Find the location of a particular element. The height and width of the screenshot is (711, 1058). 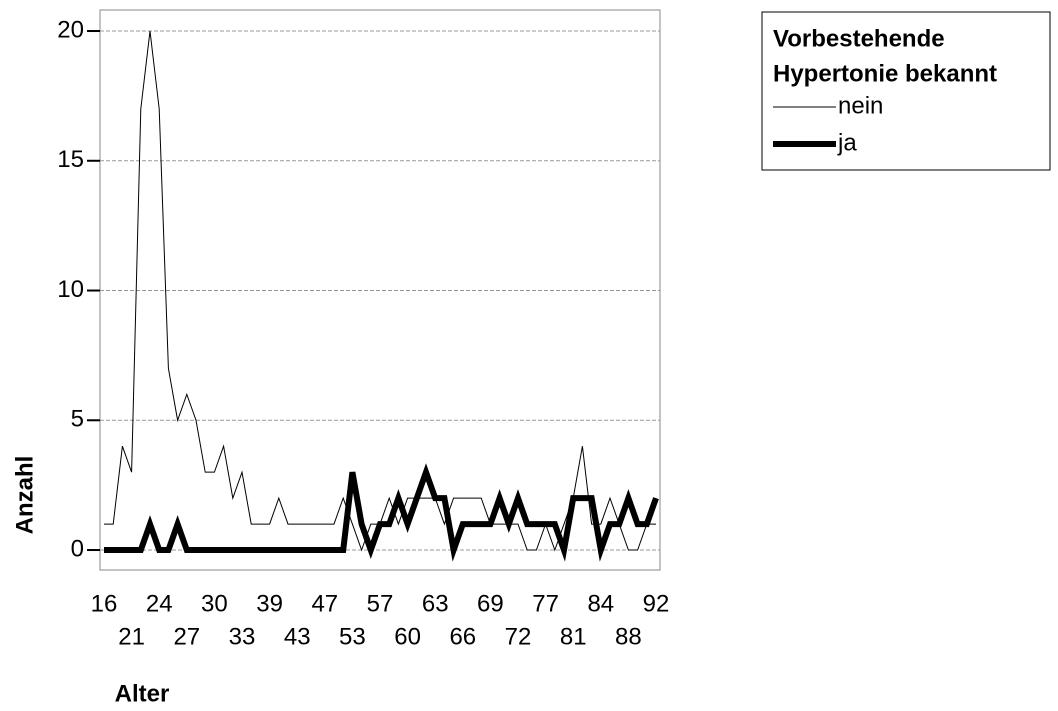

y-tick-label: 15 is located at coordinates (70, 159).